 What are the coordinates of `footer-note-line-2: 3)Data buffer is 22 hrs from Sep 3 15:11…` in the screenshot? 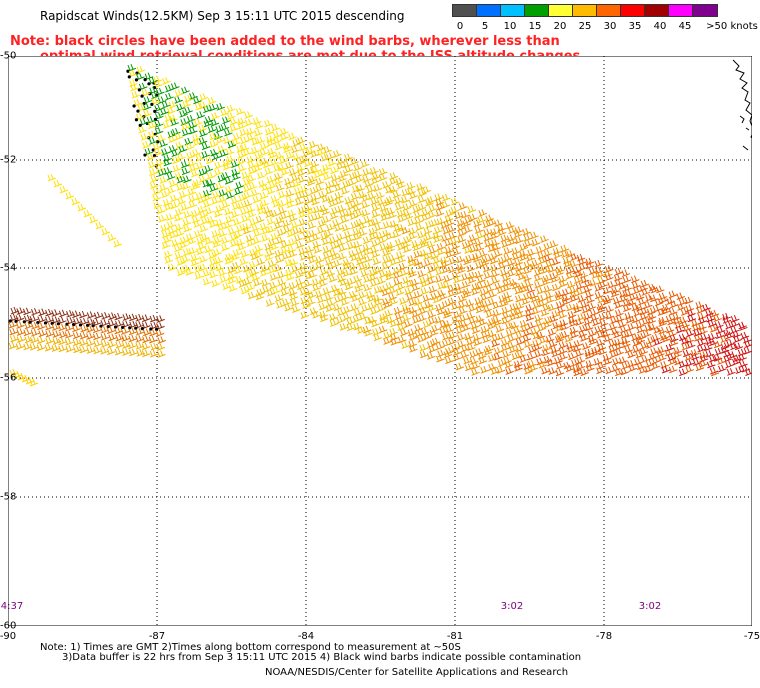 It's located at (322, 657).